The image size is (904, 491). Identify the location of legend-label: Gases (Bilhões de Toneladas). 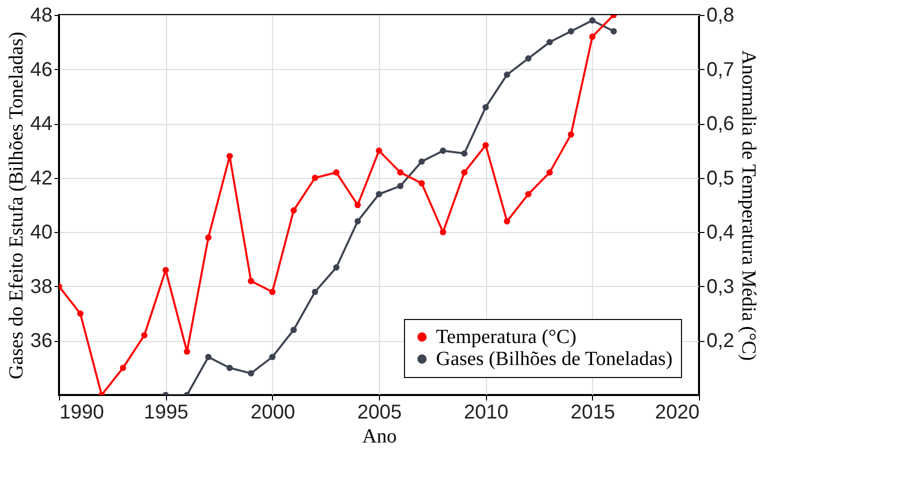
(554, 359).